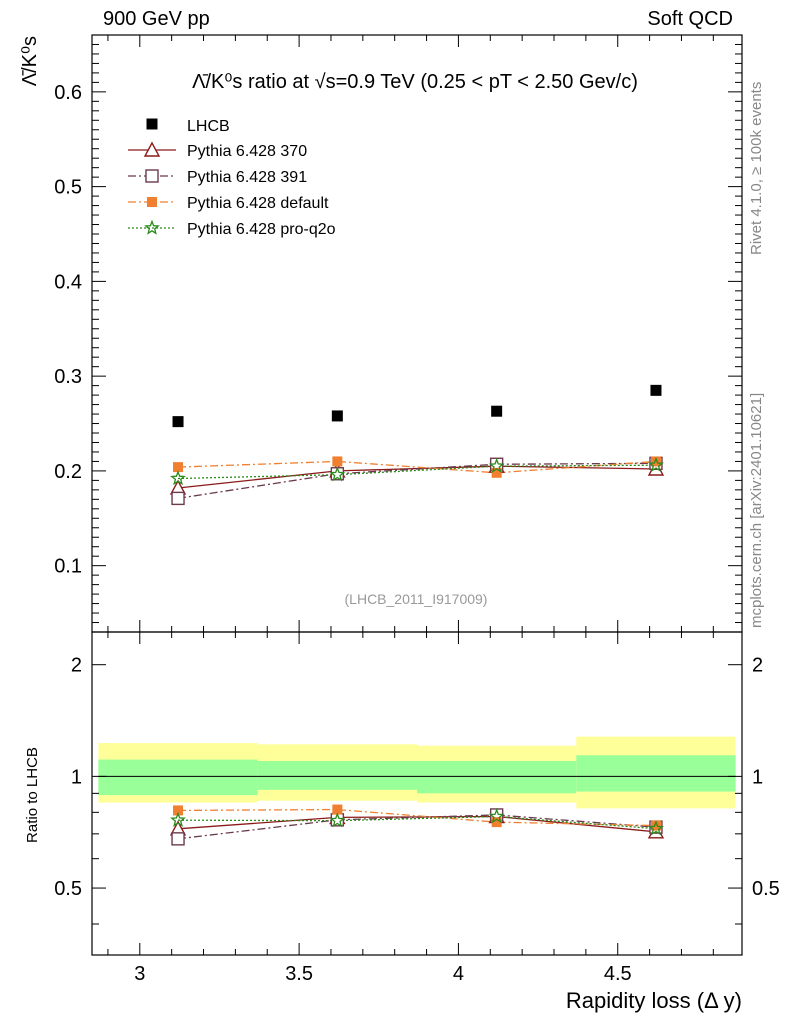 This screenshot has width=786, height=1024. I want to click on x-tick-label: 4.5, so click(618, 974).